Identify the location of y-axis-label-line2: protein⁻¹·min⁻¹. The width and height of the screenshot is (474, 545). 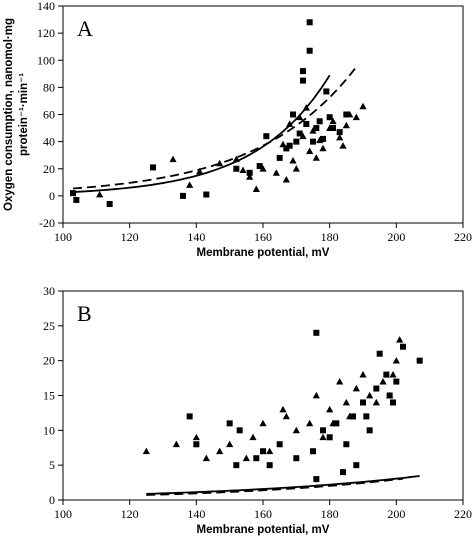
(24, 114).